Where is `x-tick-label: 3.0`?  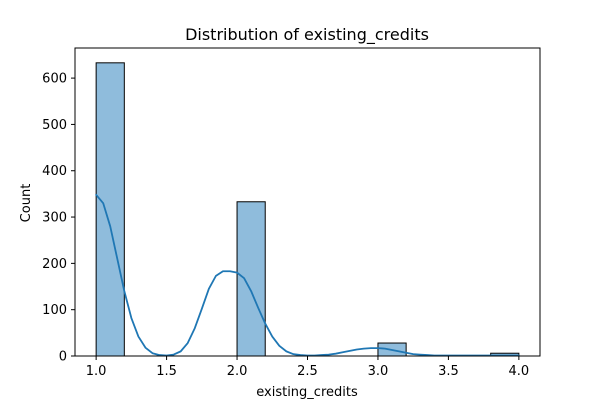 x-tick-label: 3.0 is located at coordinates (378, 371).